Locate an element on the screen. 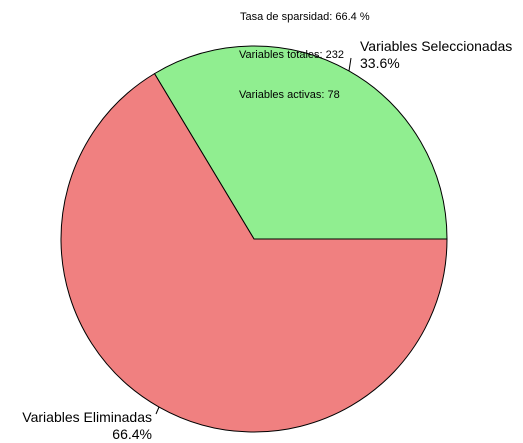 The image size is (523, 443). leader-line-variables-eliminadas is located at coordinates (157, 410).